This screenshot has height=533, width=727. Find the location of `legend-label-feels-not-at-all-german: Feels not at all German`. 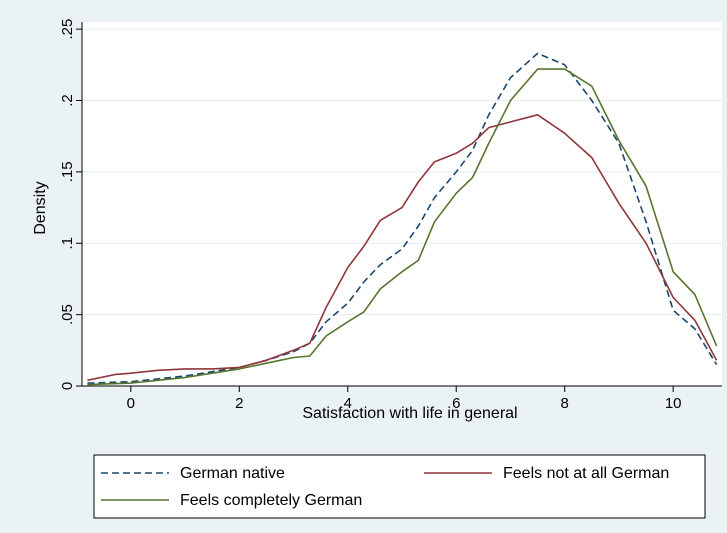

legend-label-feels-not-at-all-german: Feels not at all German is located at coordinates (586, 473).